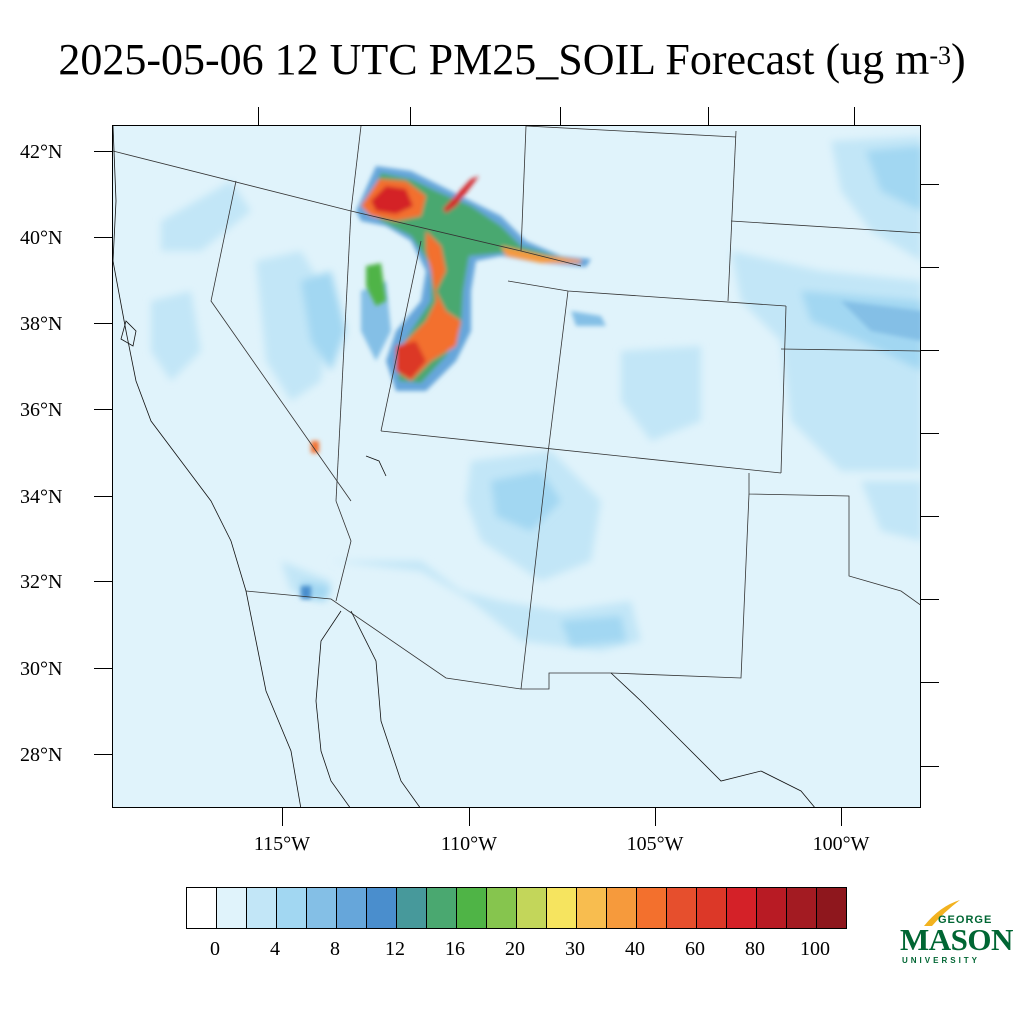  I want to click on lat-label-42n: 42°N, so click(41, 152).